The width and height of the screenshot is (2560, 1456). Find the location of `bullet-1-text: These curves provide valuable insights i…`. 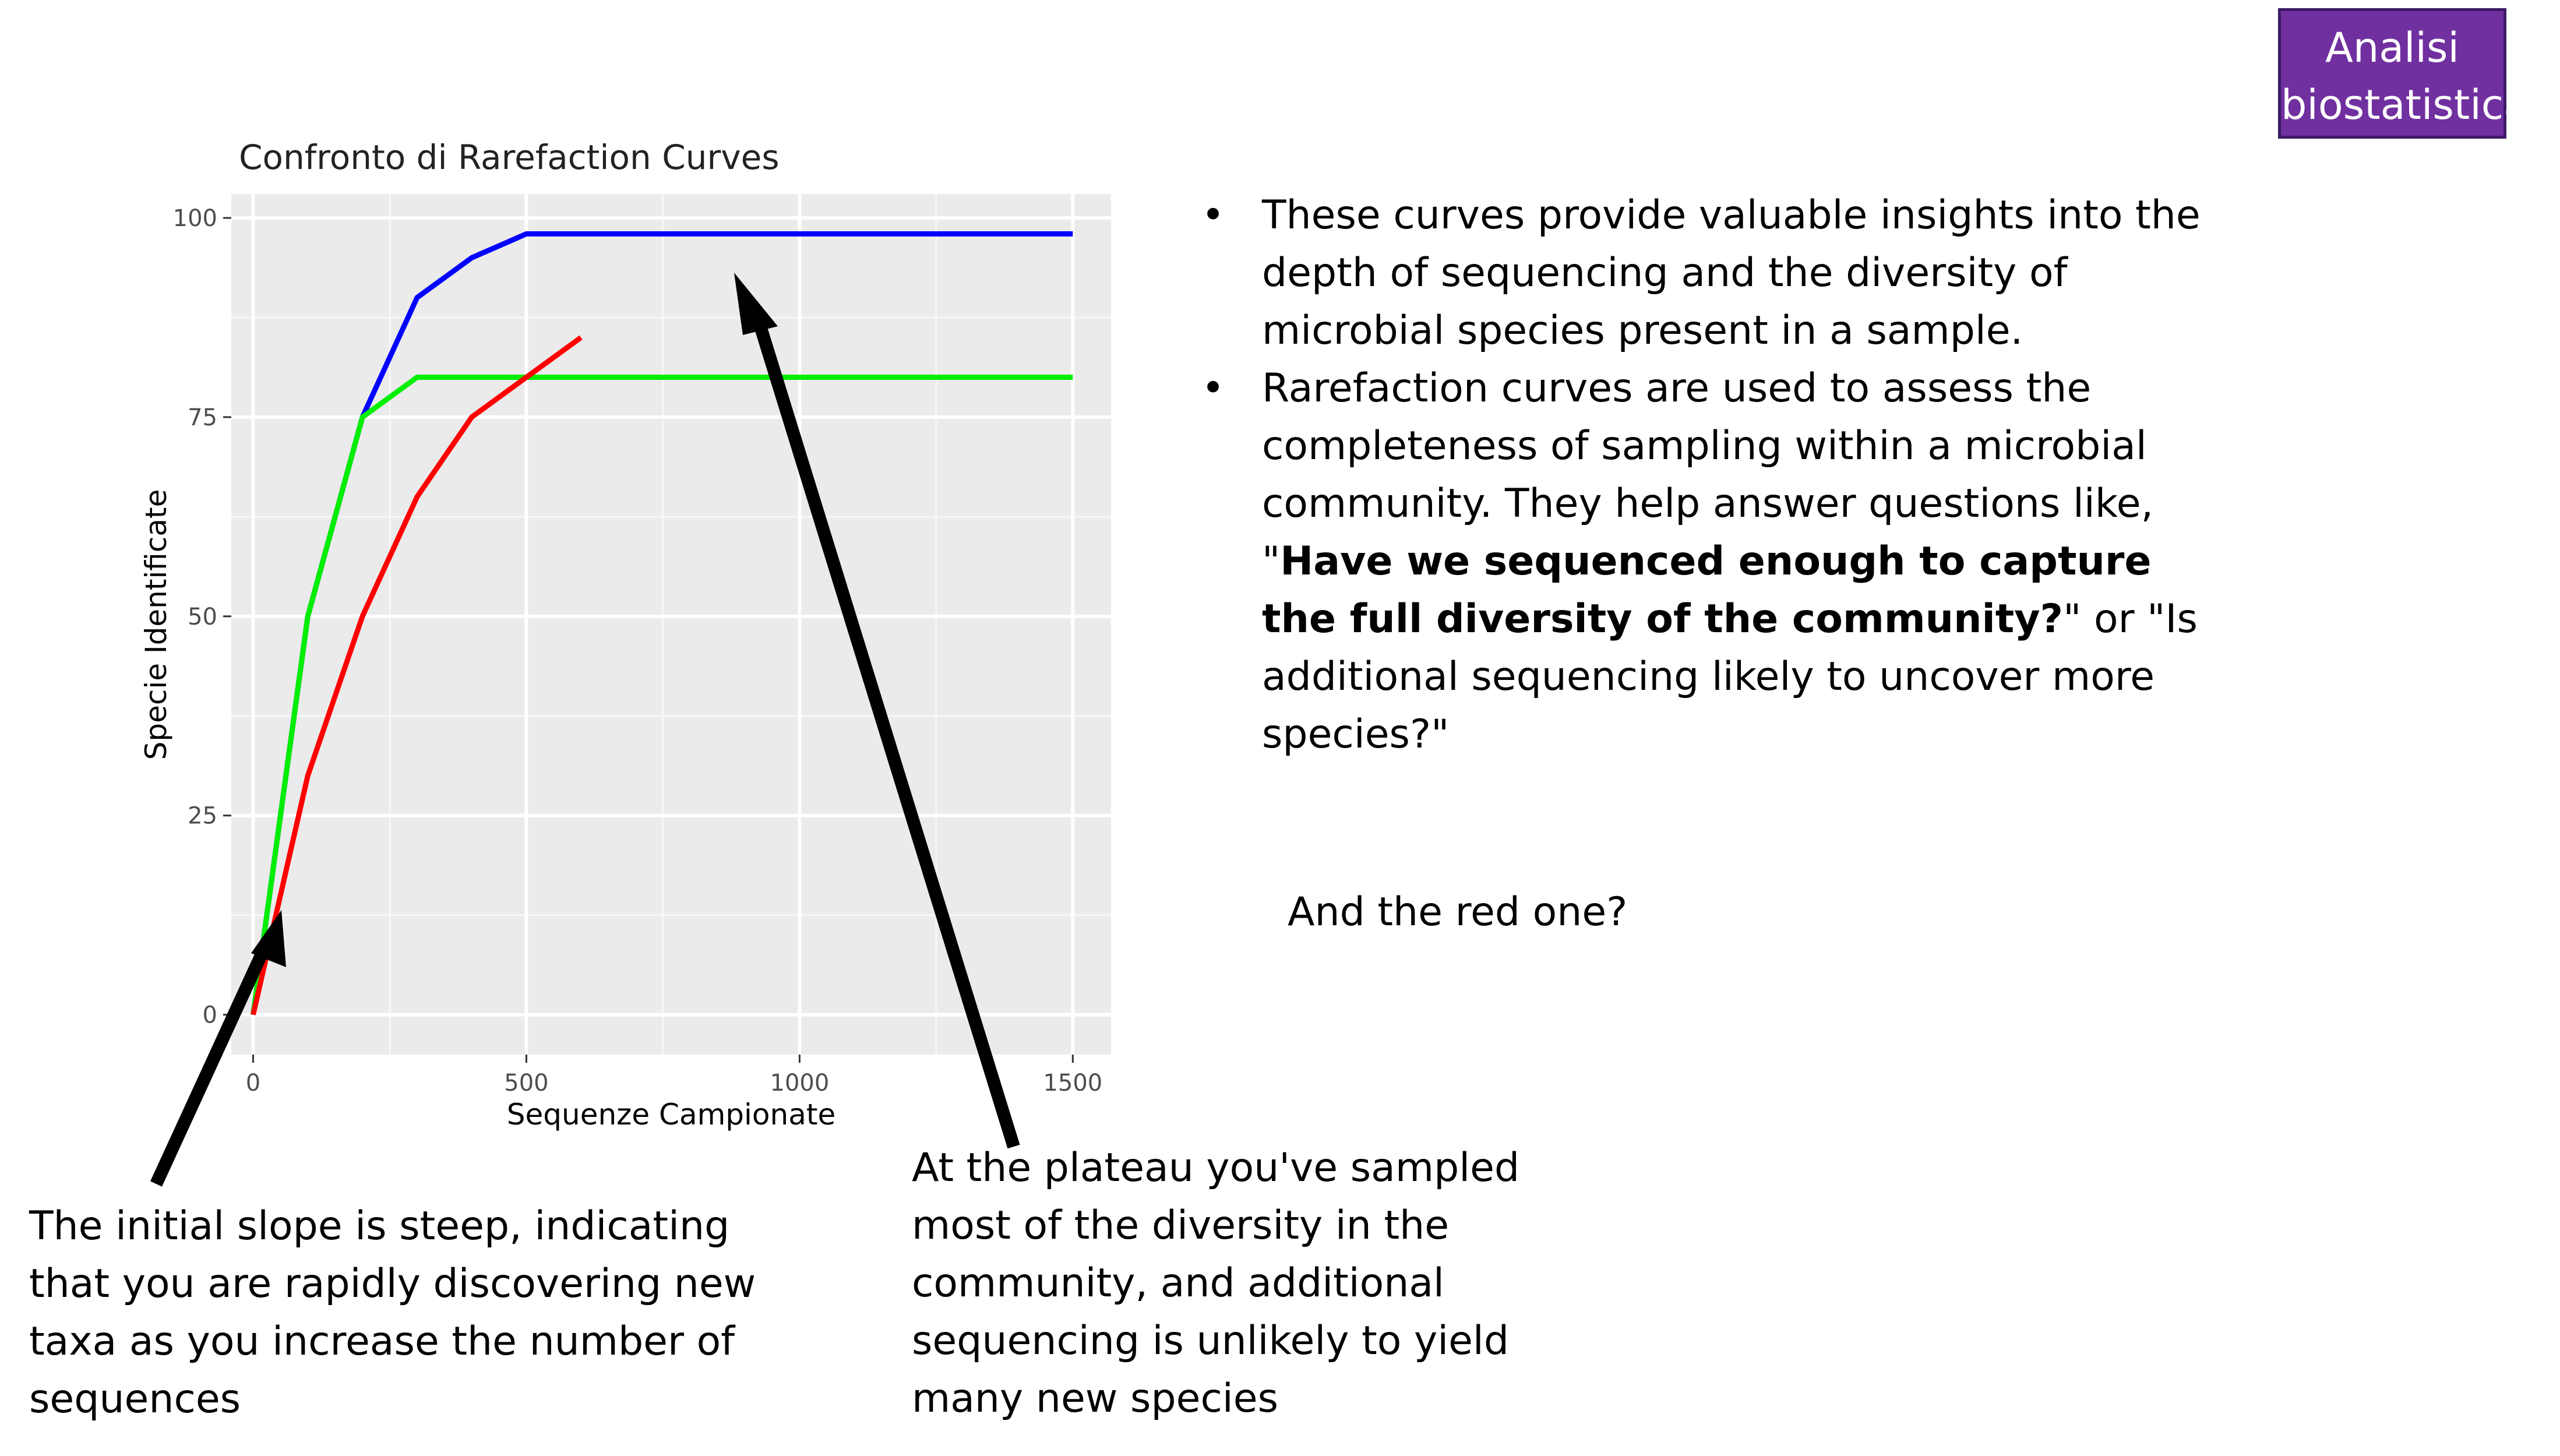

bullet-1-text: These curves provide valuable insights i… is located at coordinates (1731, 273).